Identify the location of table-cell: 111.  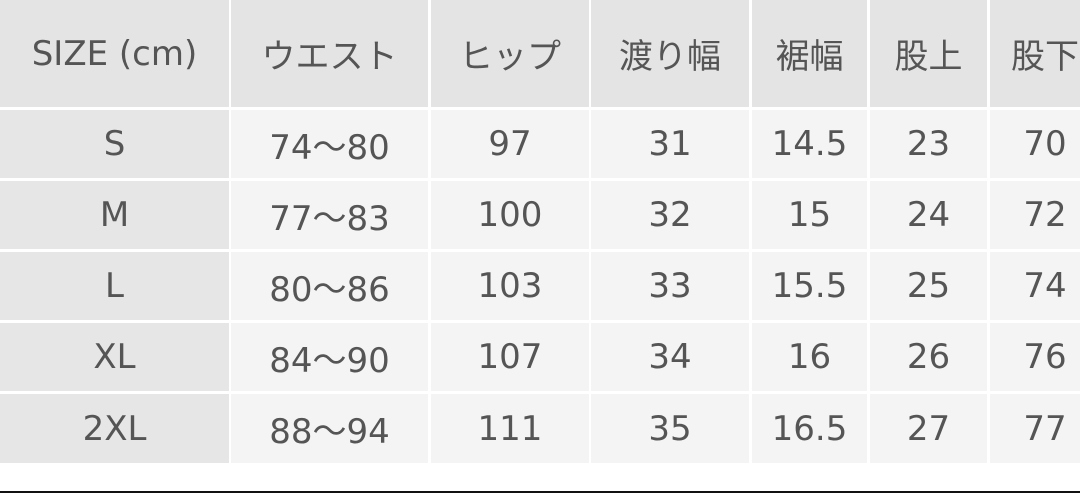
(510, 428).